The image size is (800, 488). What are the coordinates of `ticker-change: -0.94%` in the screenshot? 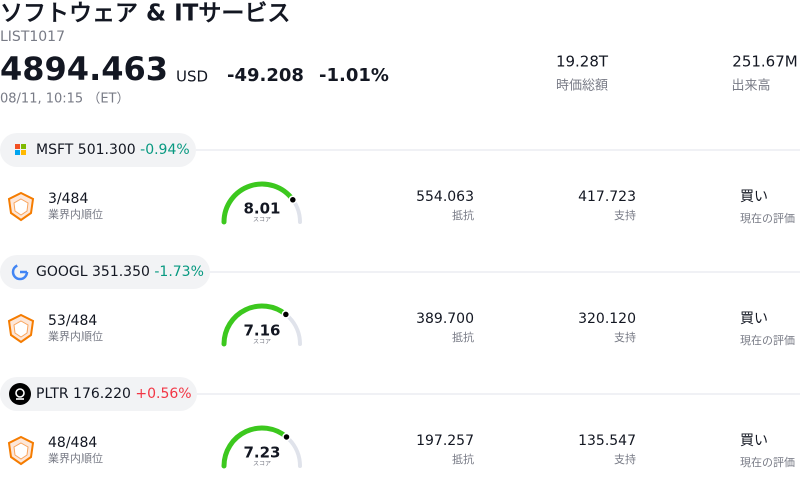 It's located at (165, 150).